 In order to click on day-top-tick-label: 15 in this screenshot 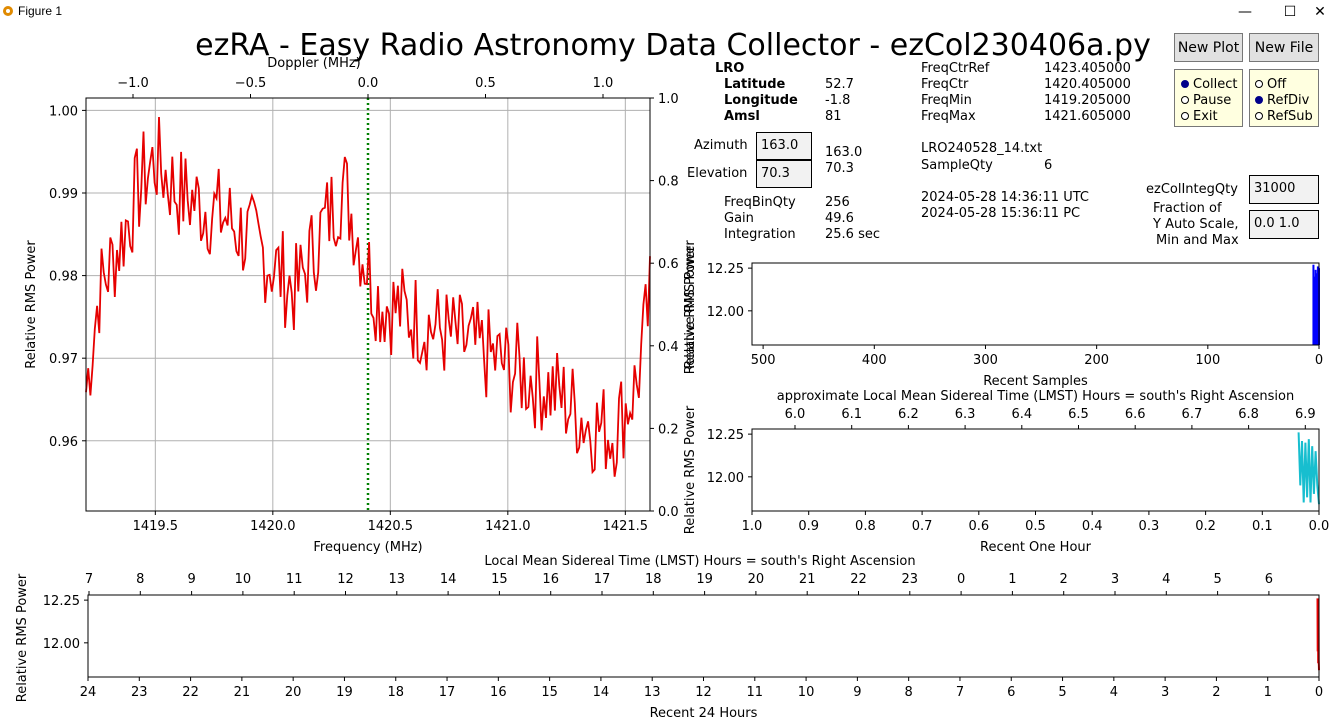, I will do `click(499, 579)`.